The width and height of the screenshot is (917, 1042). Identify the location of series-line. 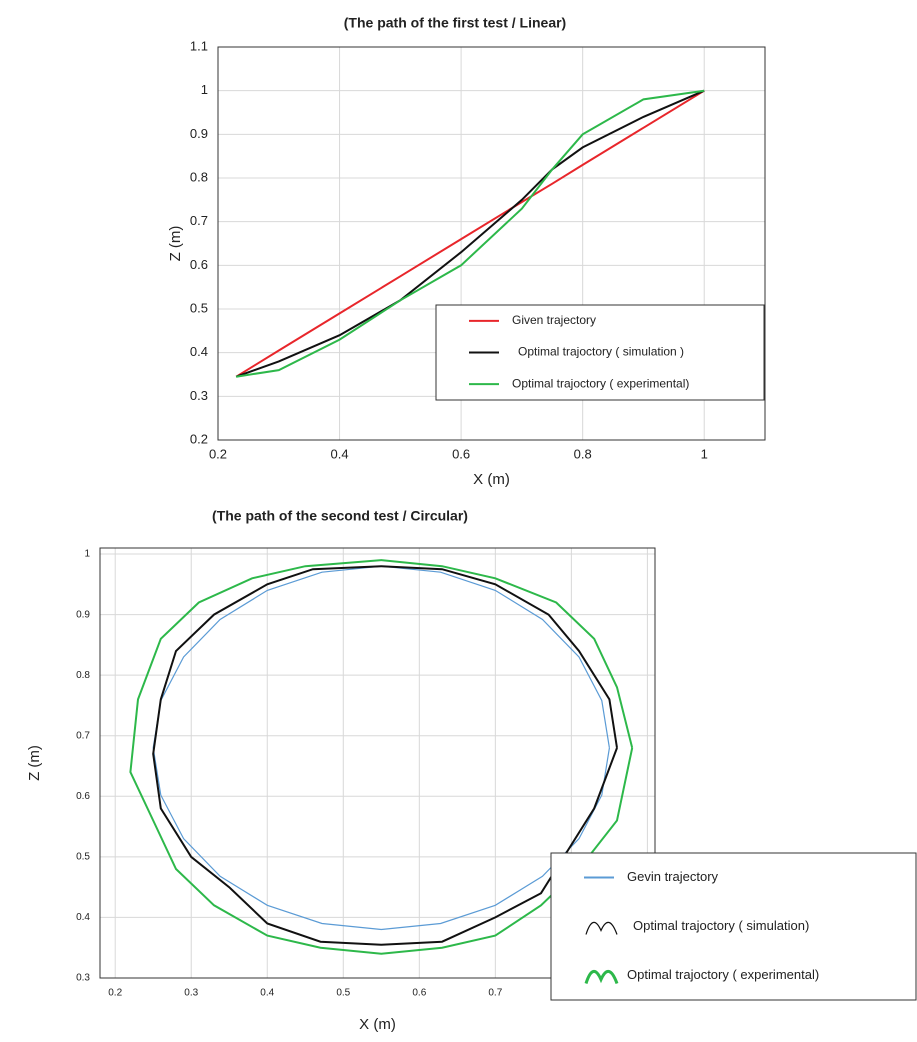
(470, 233).